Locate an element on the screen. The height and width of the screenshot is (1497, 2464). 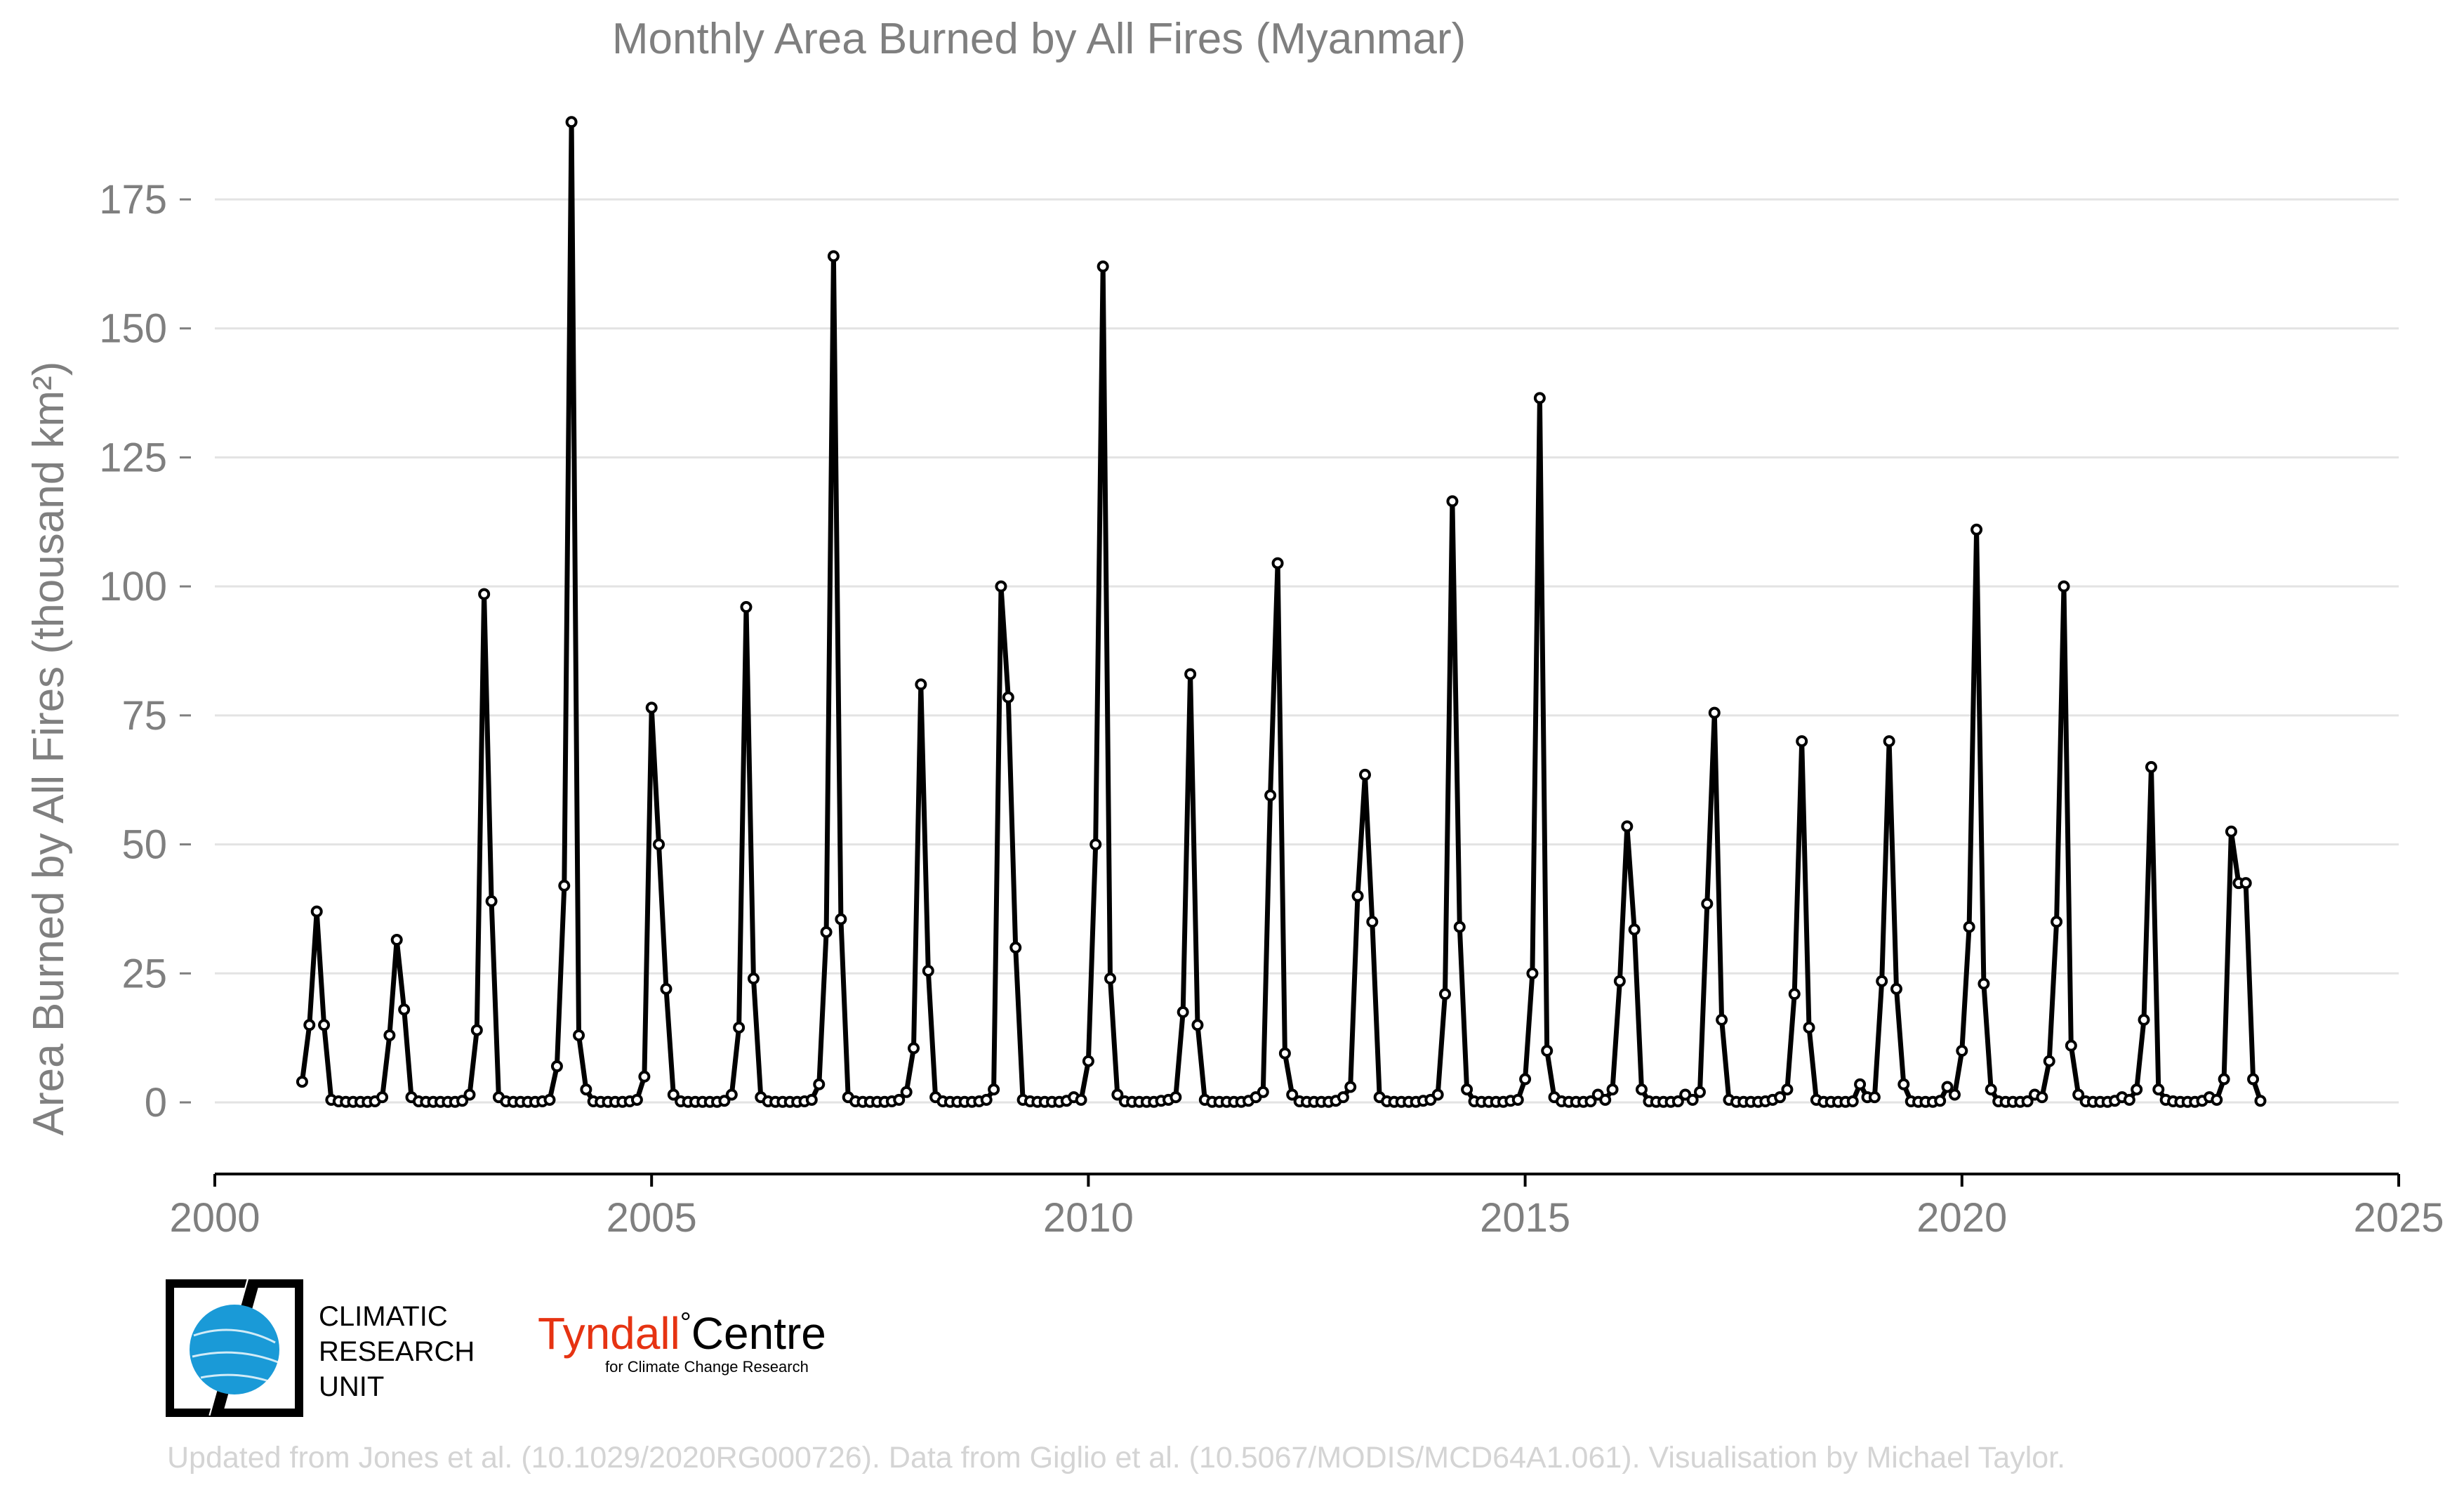
y-tick-label-100: 100 is located at coordinates (133, 586).